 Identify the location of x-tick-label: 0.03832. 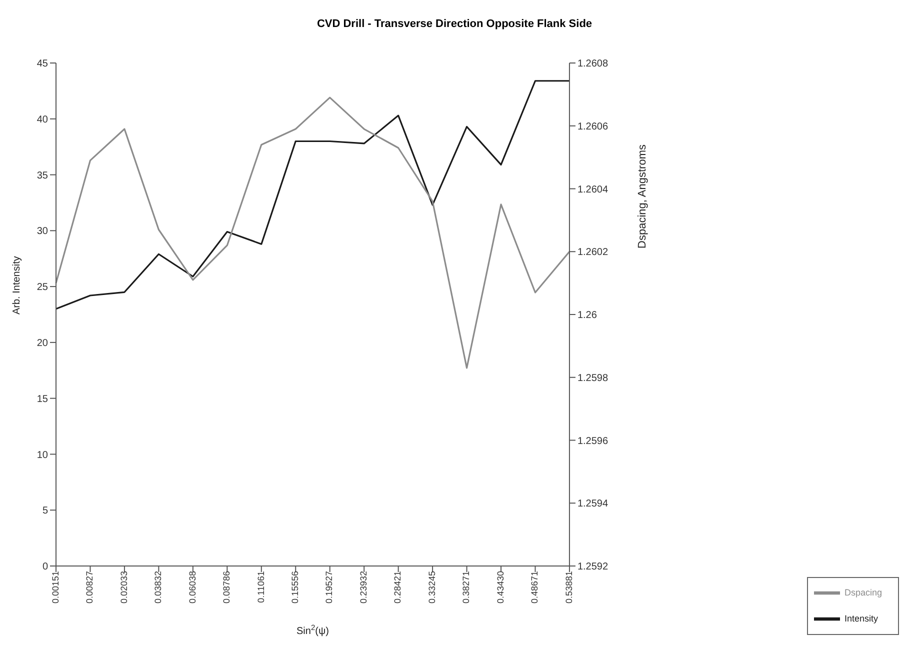
(158, 587).